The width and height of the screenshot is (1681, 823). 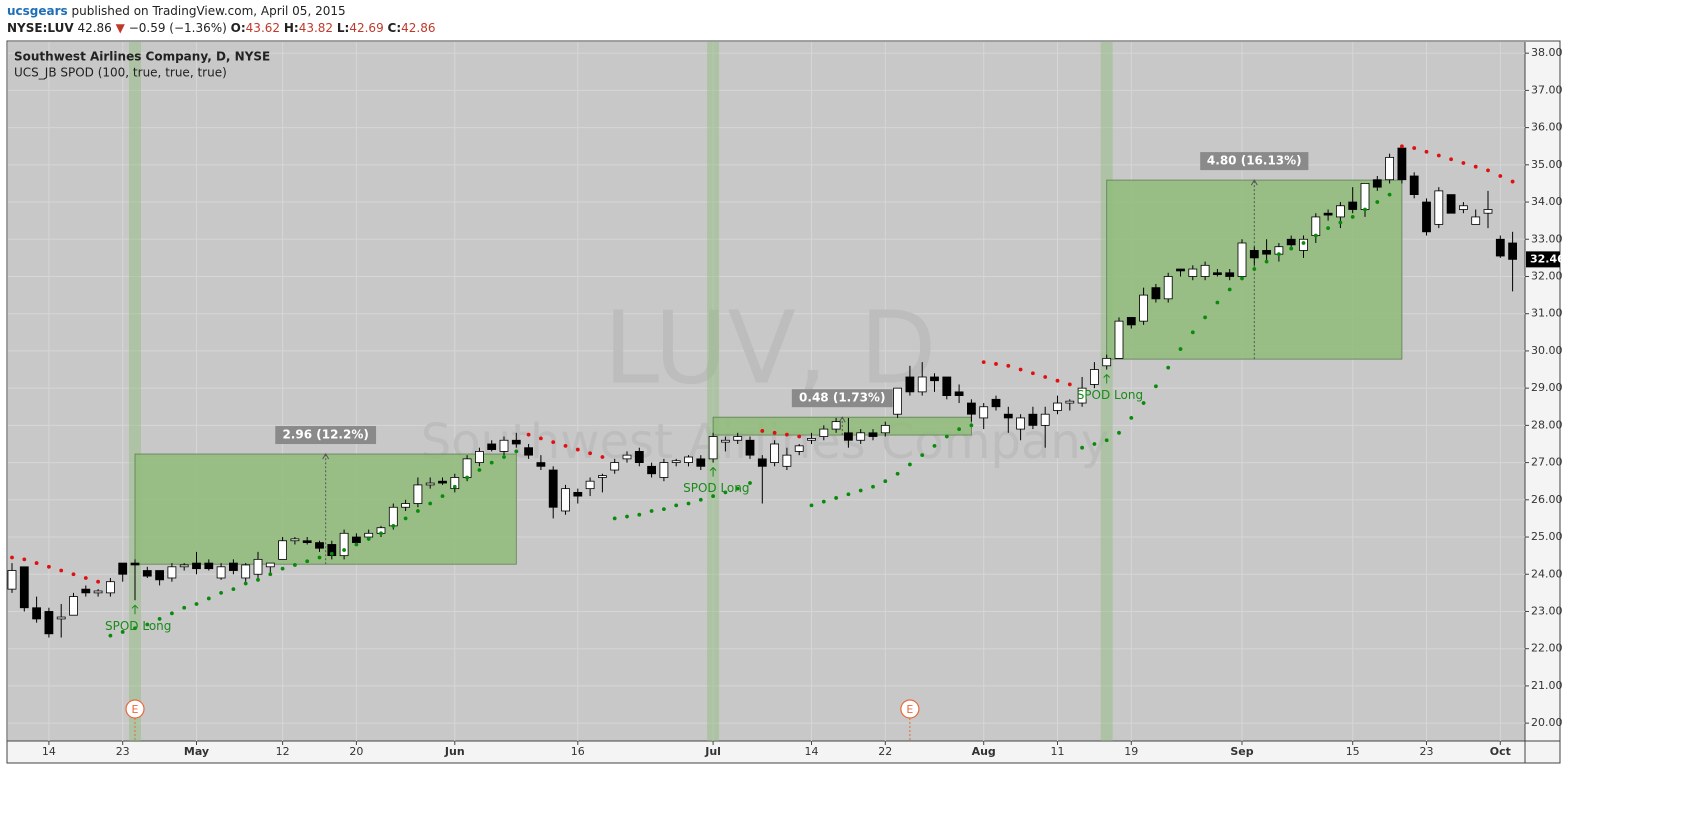 What do you see at coordinates (283, 751) in the screenshot?
I see `x-tick-label: 12` at bounding box center [283, 751].